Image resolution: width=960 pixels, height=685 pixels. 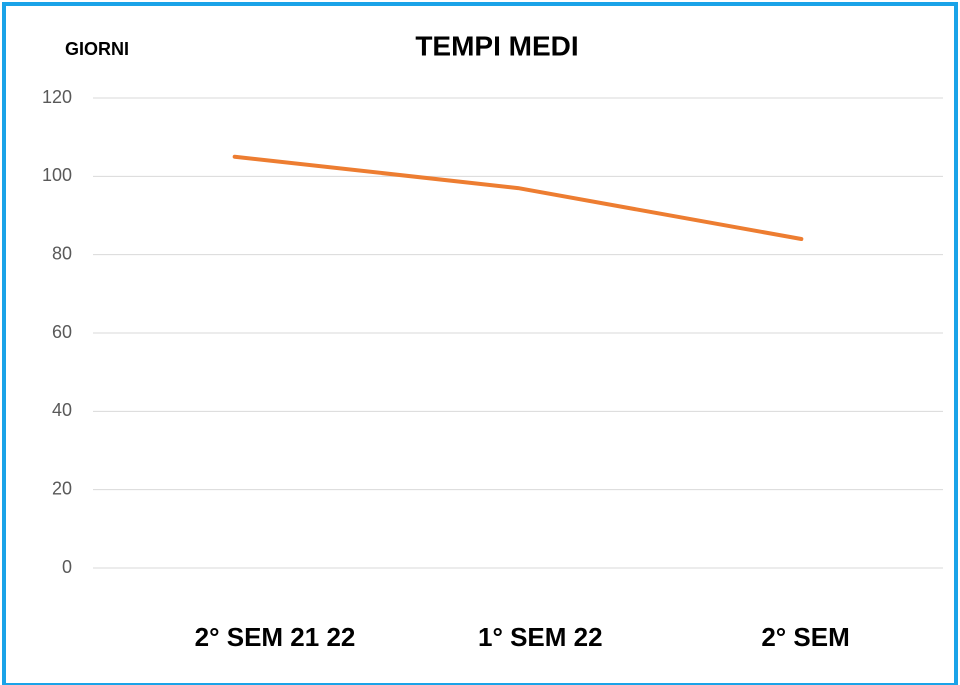 I want to click on x-tick-label: 2° SEM, so click(x=805, y=637).